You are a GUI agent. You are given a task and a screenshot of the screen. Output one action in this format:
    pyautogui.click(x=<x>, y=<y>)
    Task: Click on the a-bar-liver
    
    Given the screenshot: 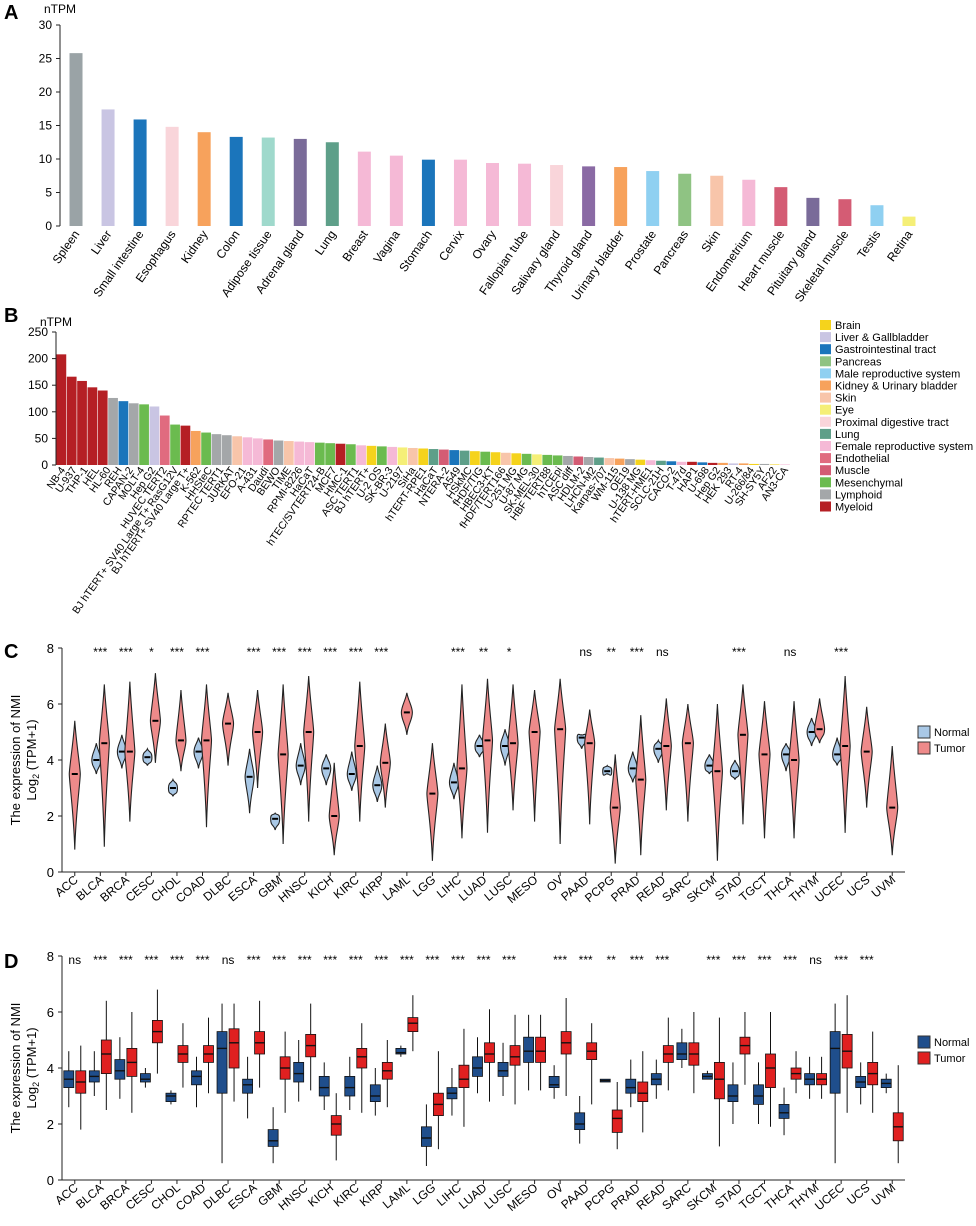 What is the action you would take?
    pyautogui.click(x=108, y=167)
    